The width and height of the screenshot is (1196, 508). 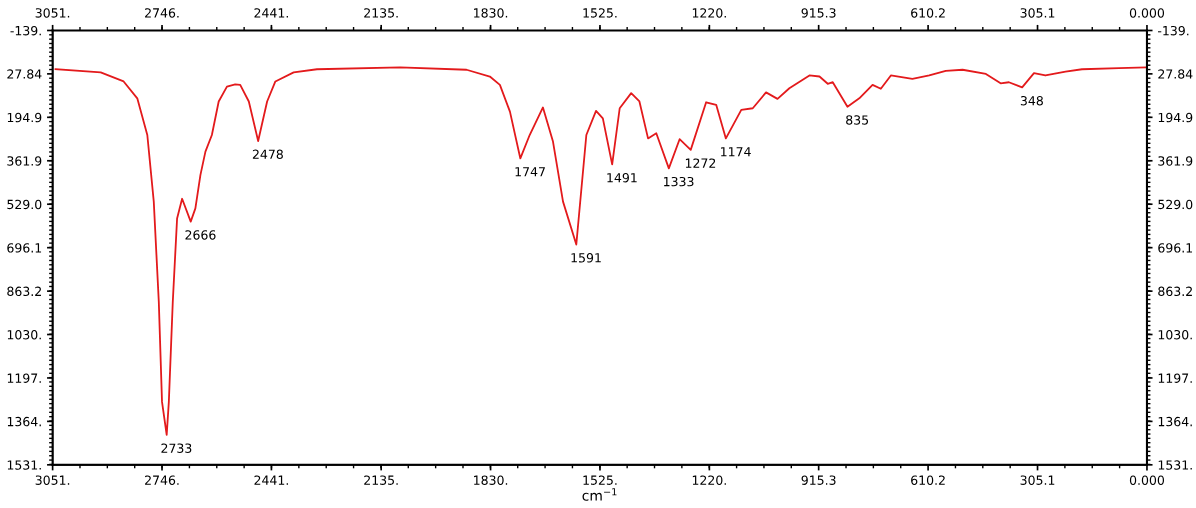 What do you see at coordinates (1175, 161) in the screenshot?
I see `y2-tick-label: 361.9` at bounding box center [1175, 161].